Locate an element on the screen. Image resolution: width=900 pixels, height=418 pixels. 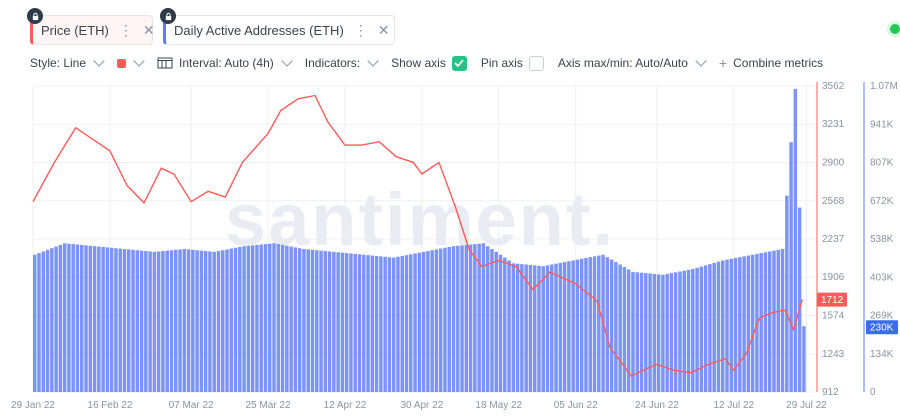
indicators-dropdown: Indicators: is located at coordinates (342, 62).